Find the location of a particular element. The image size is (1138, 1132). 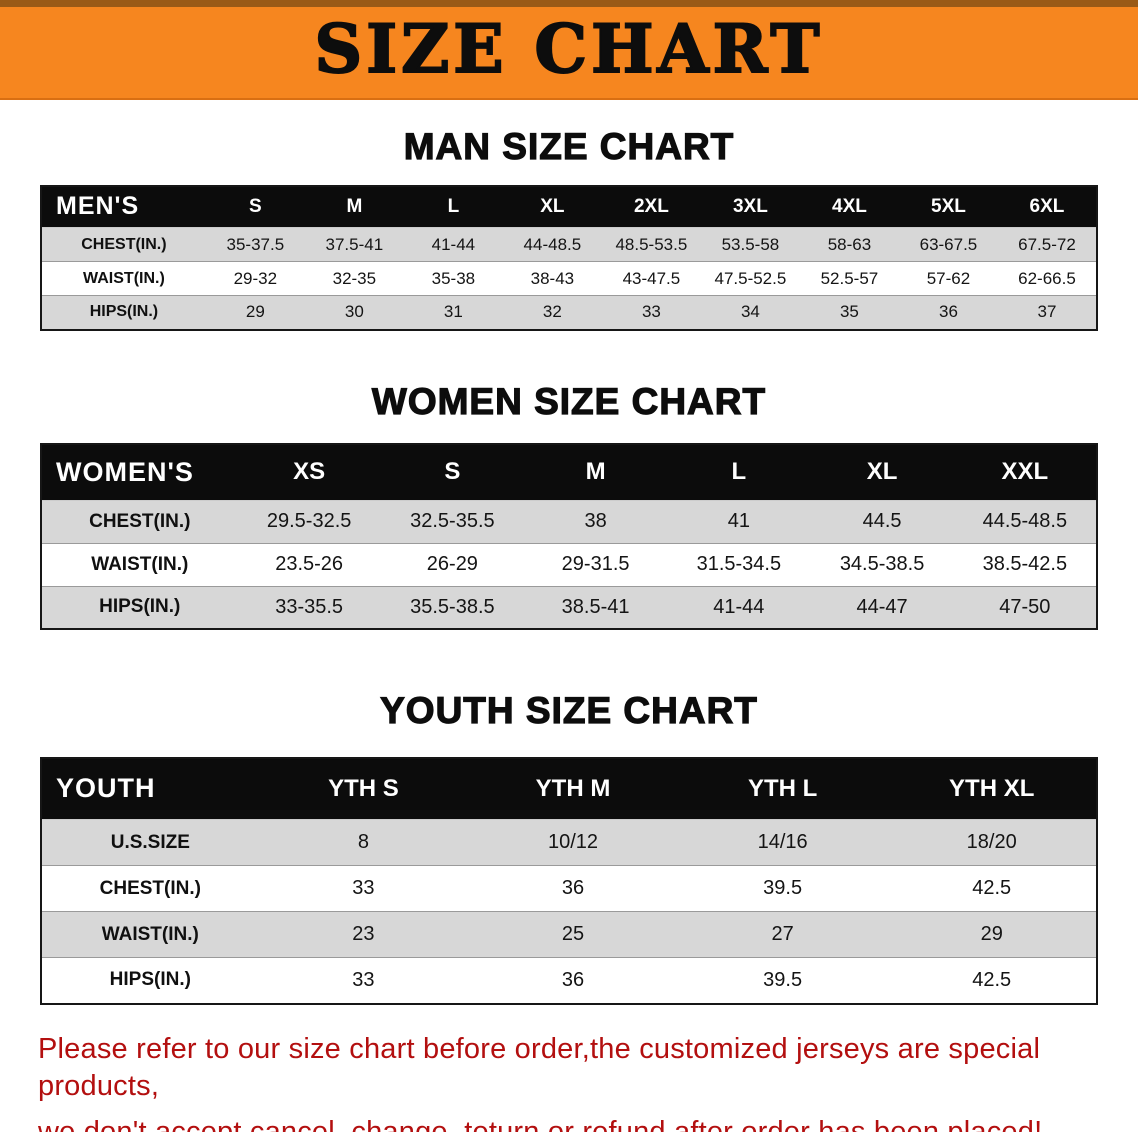

cell-value: 32.5-35.5 is located at coordinates (452, 521).